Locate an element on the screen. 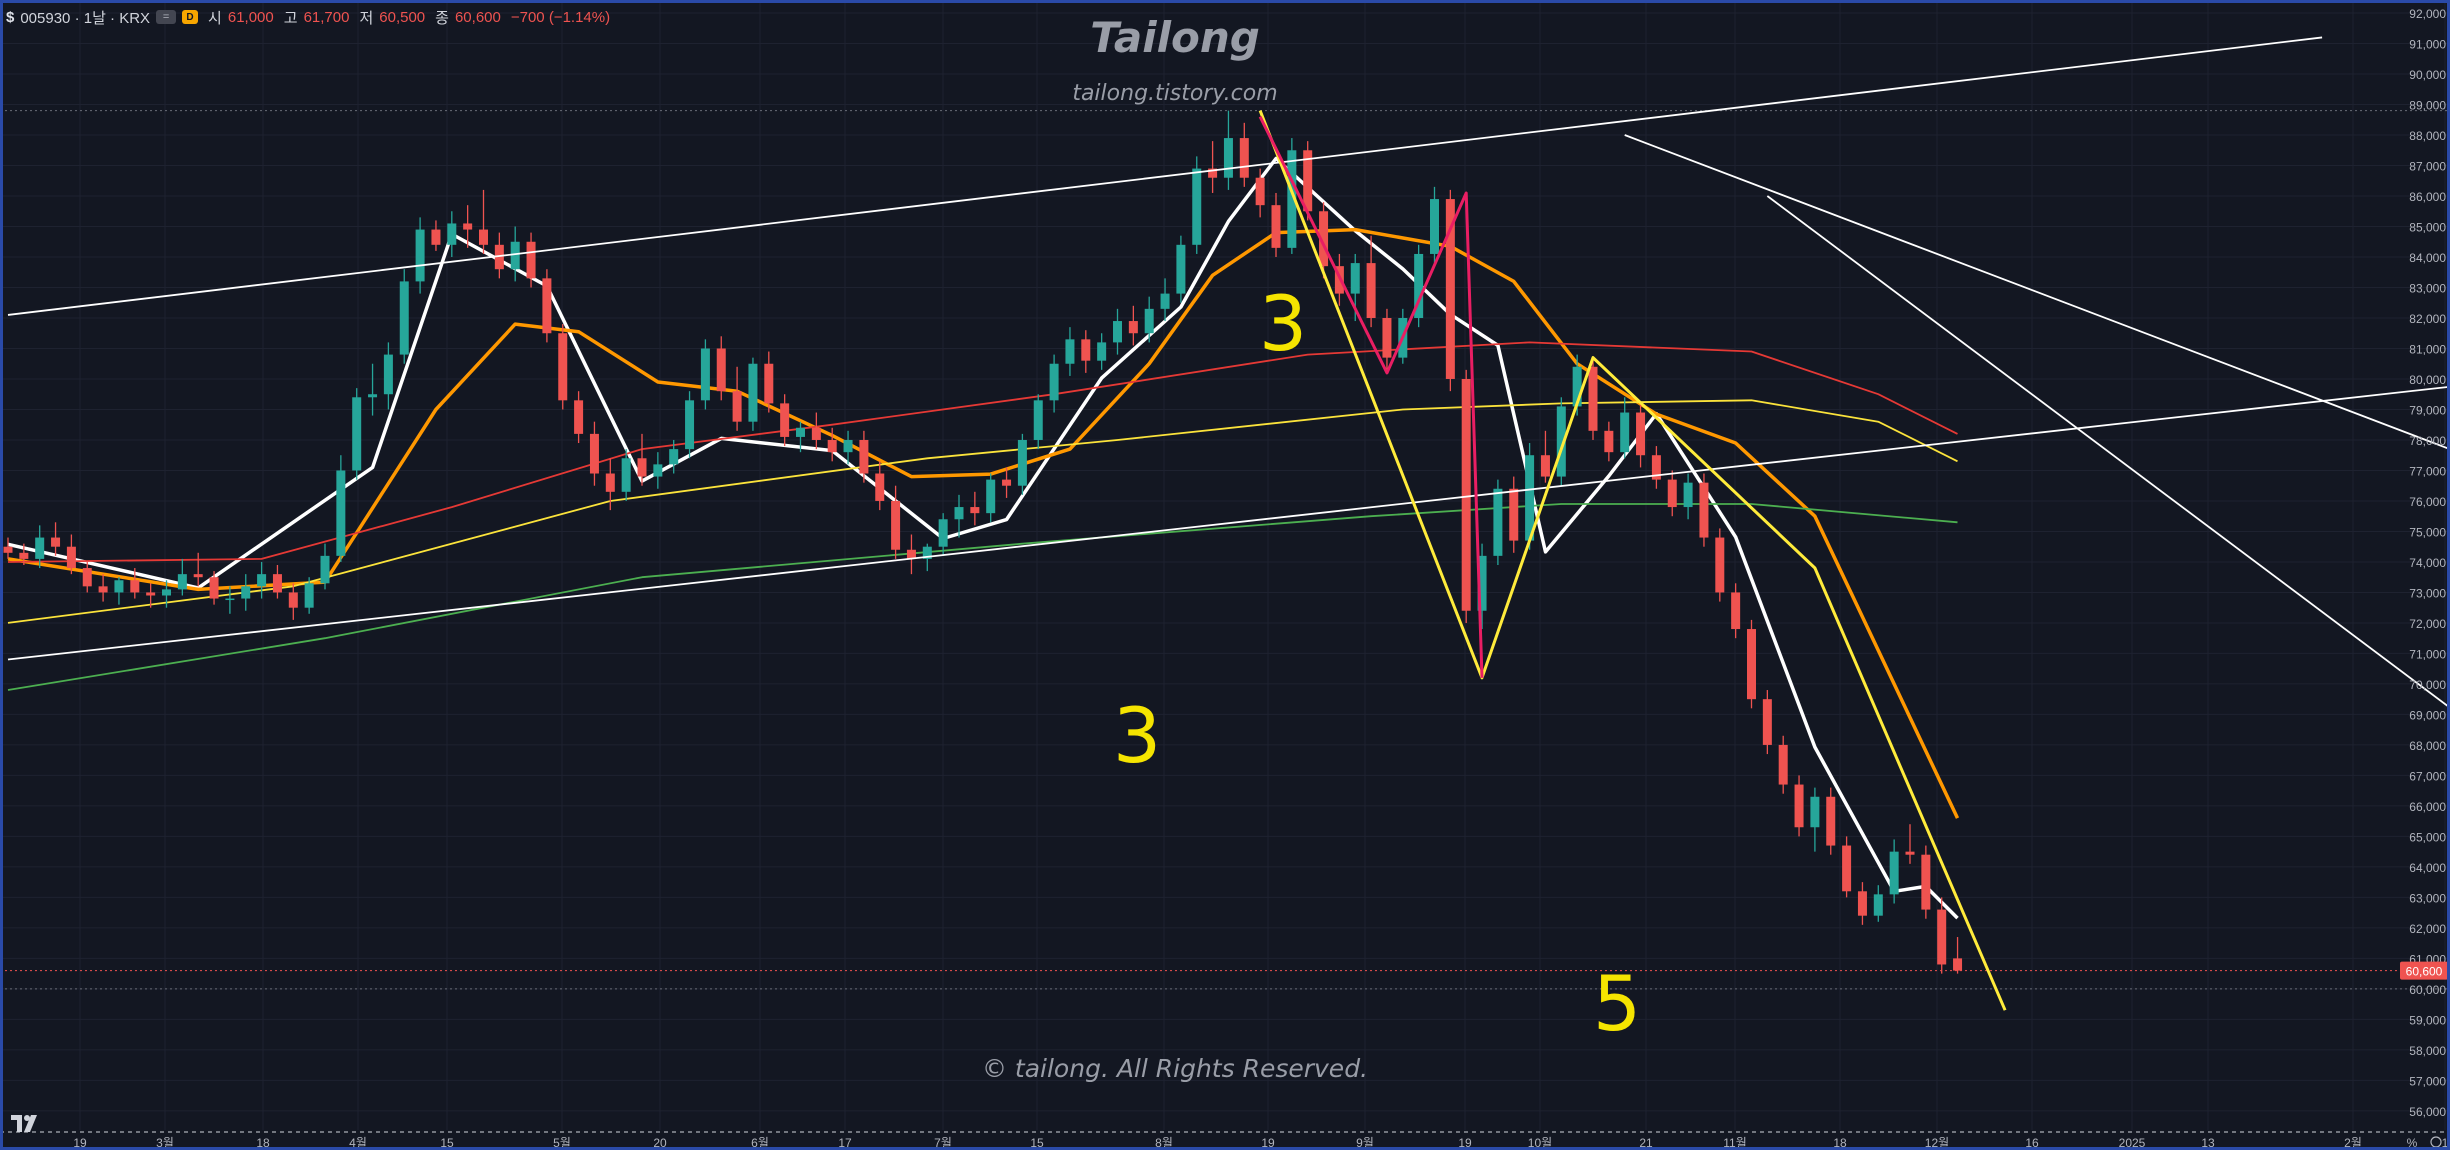 The width and height of the screenshot is (2450, 1150). high-label: 고 is located at coordinates (290, 18).